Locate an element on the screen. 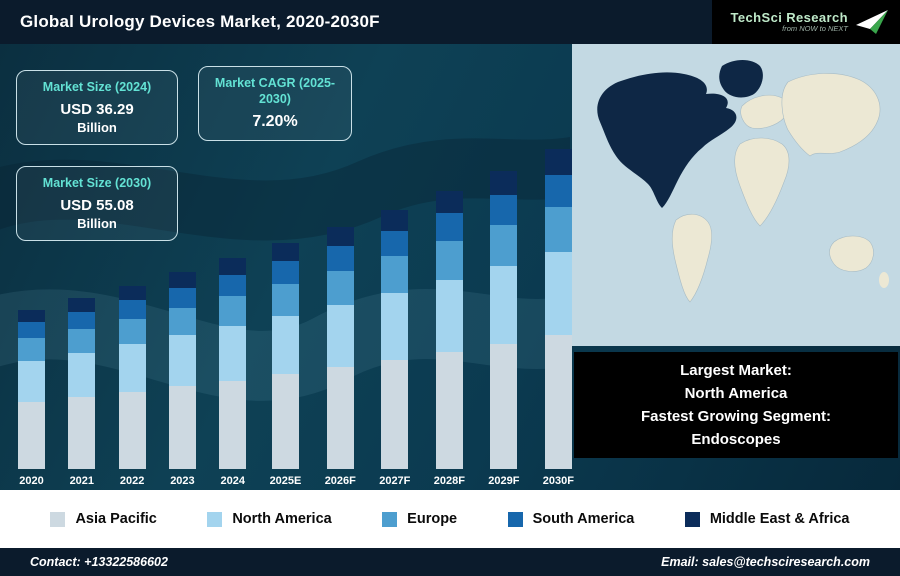 Image resolution: width=900 pixels, height=576 pixels. bar-2020: 2020 is located at coordinates (31, 398).